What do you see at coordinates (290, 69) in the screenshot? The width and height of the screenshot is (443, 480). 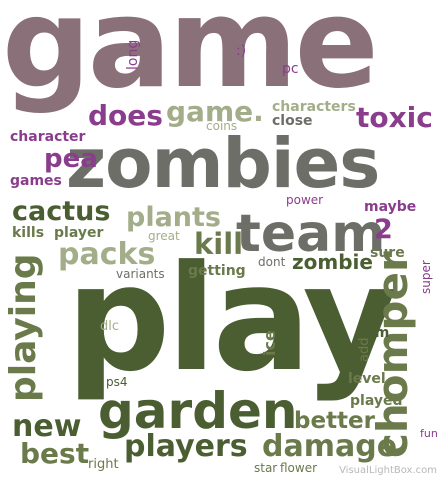 I see `word-pc: pc` at bounding box center [290, 69].